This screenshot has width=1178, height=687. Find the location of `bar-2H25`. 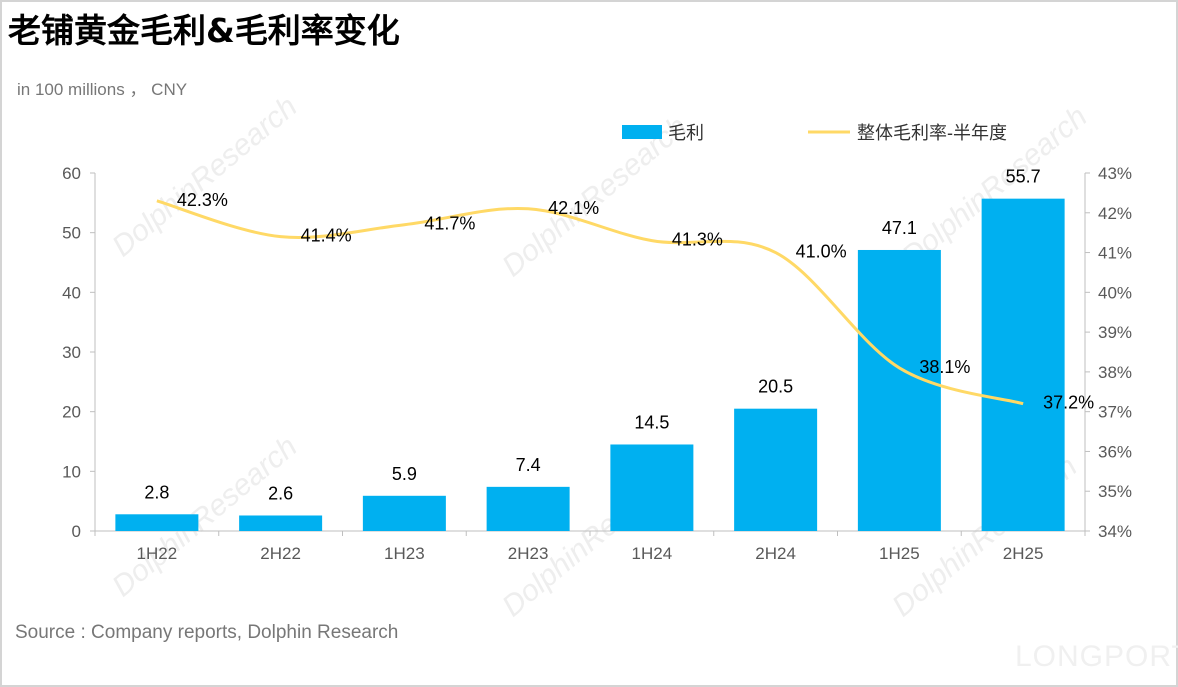

bar-2H25 is located at coordinates (1023, 364).